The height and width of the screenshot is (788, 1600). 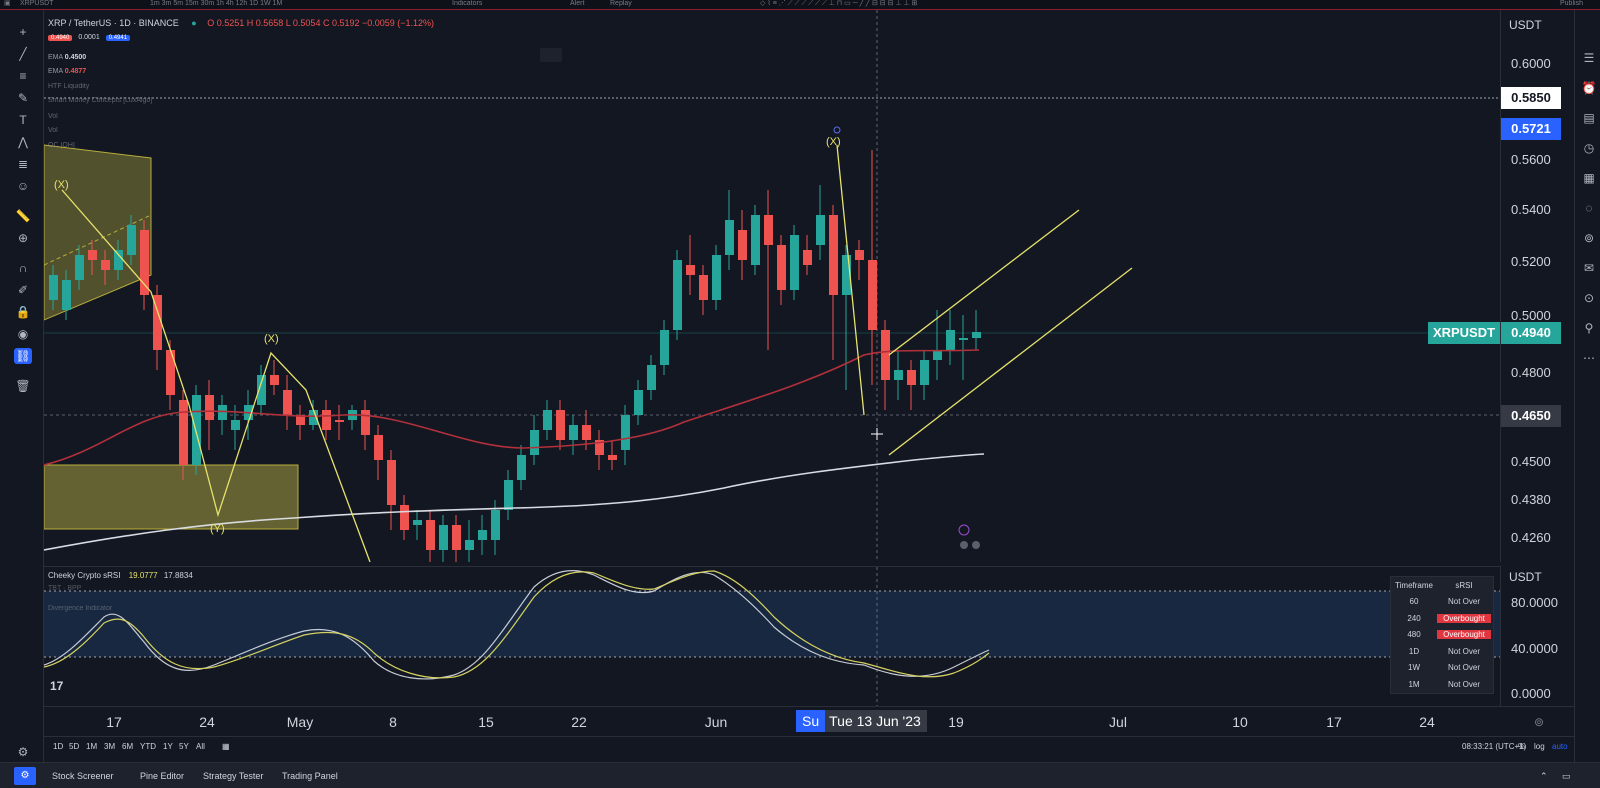 I want to click on dom-icon: ⚲, so click(x=1589, y=328).